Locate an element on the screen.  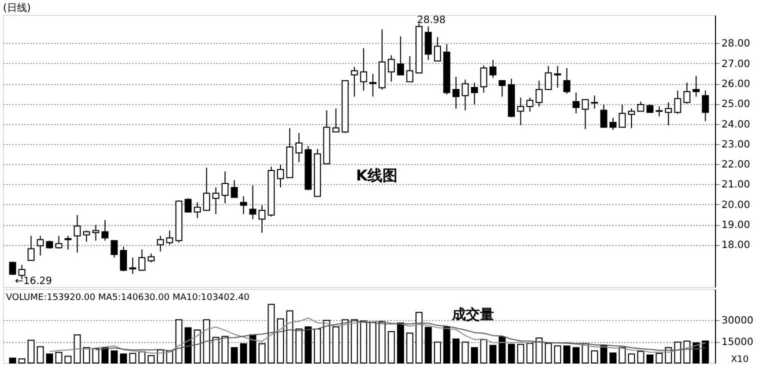
y-tick-label: 25.00 is located at coordinates (736, 104).